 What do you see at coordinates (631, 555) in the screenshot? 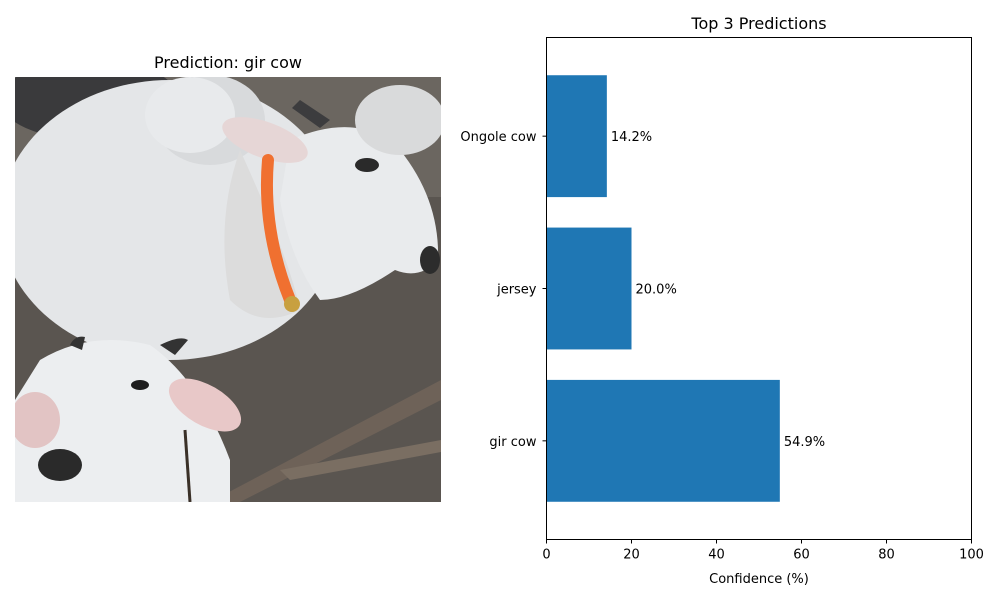
I see `x-tick-label: 20` at bounding box center [631, 555].